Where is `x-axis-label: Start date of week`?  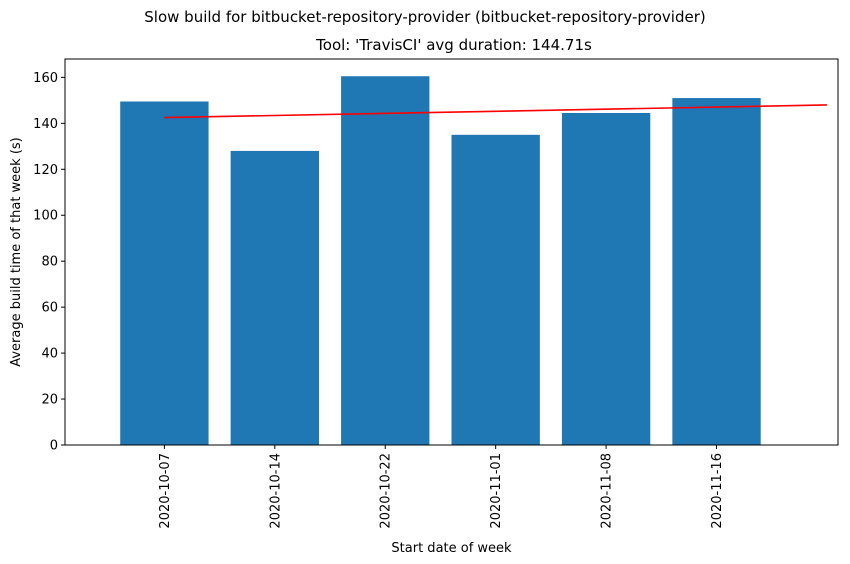 x-axis-label: Start date of week is located at coordinates (451, 548).